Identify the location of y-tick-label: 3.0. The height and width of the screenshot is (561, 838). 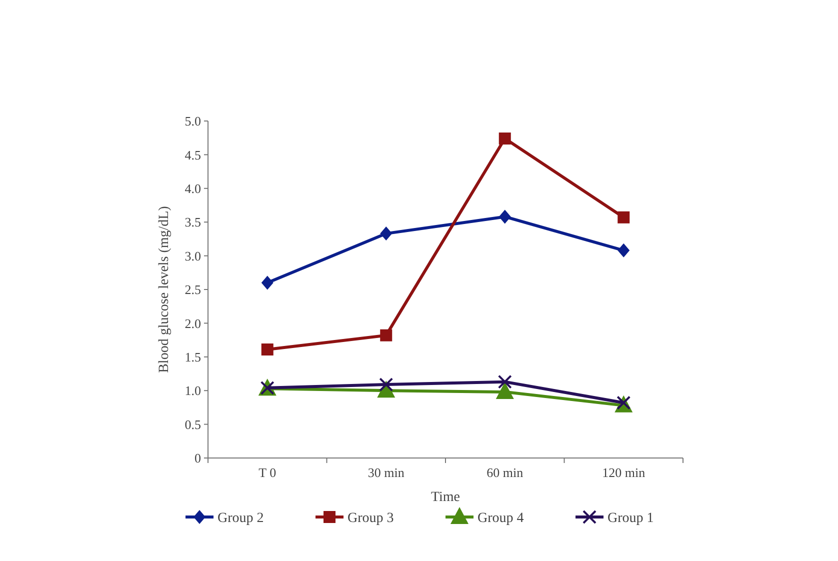
(192, 256).